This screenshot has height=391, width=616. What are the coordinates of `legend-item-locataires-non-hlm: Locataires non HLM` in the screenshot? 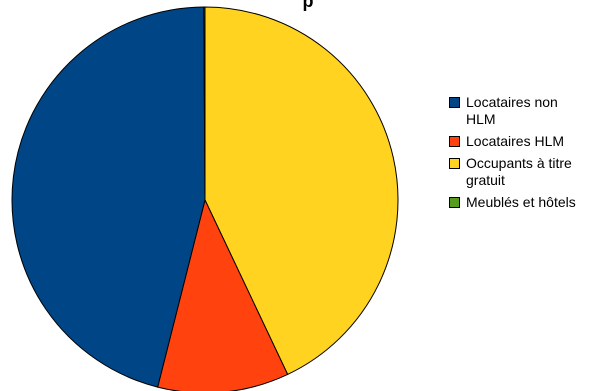 It's located at (531, 111).